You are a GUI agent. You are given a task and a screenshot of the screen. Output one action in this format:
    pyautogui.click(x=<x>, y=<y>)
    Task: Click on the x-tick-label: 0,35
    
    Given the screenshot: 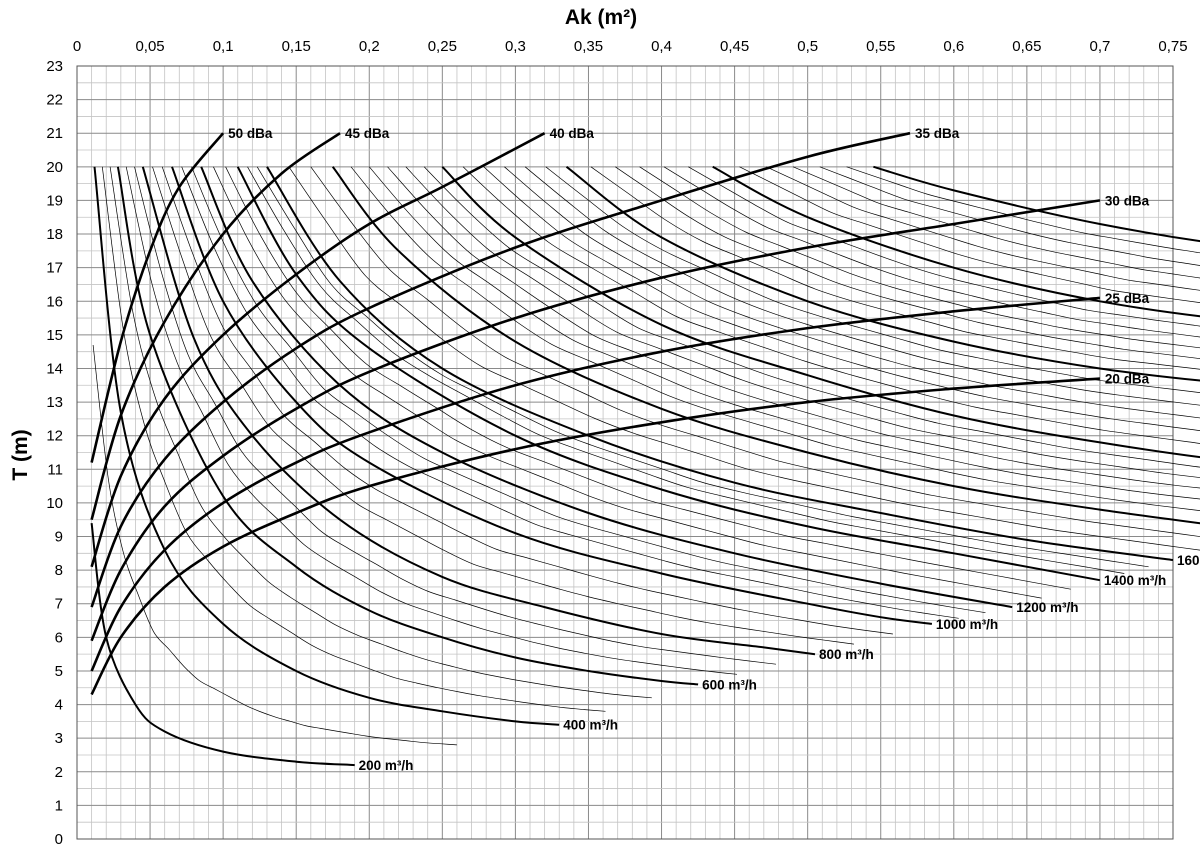 What is the action you would take?
    pyautogui.click(x=588, y=46)
    